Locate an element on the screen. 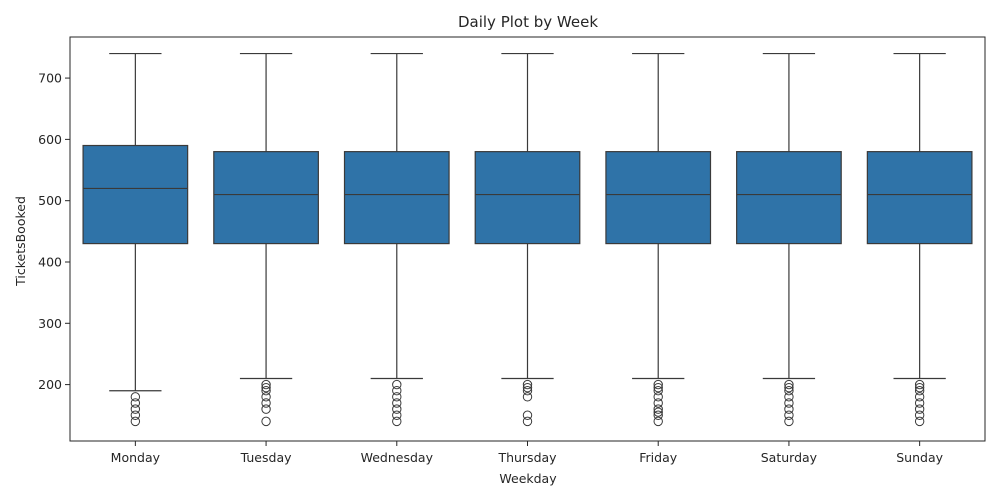 The width and height of the screenshot is (1000, 500). box-tuesday is located at coordinates (266, 198).